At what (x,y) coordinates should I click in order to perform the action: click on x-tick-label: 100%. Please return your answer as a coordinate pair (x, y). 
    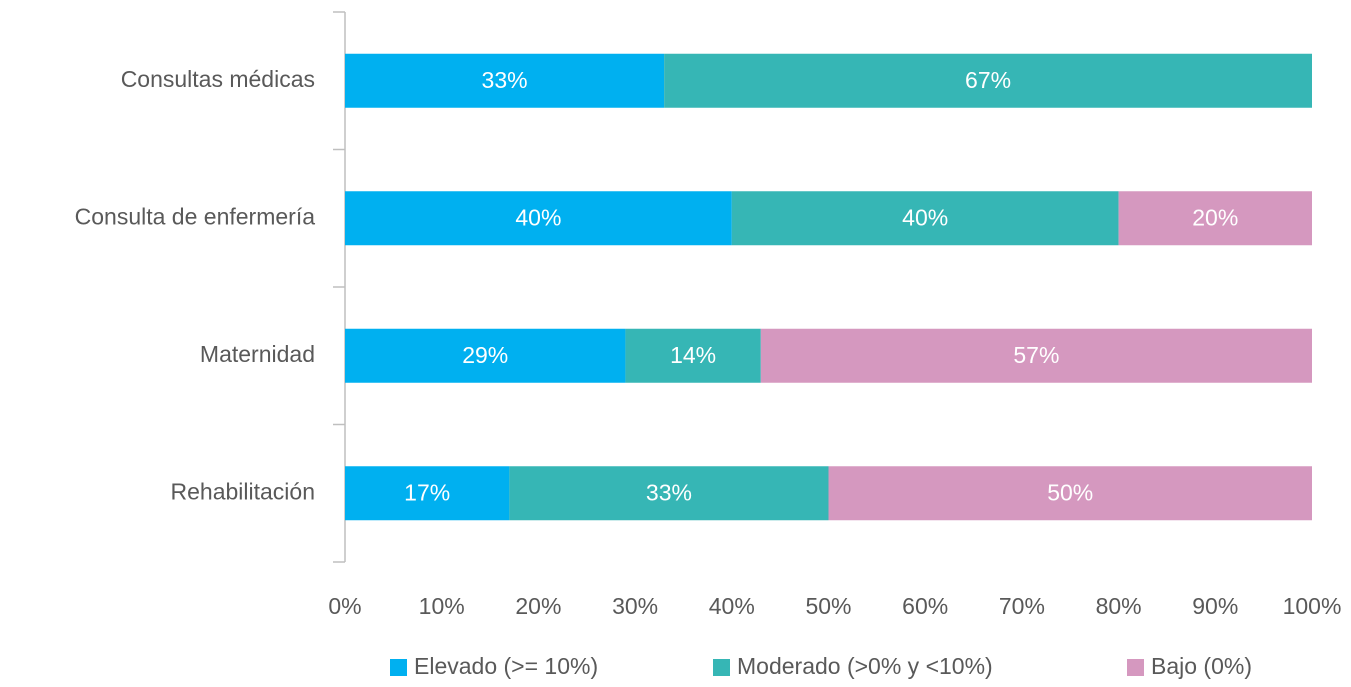
    Looking at the image, I should click on (1312, 606).